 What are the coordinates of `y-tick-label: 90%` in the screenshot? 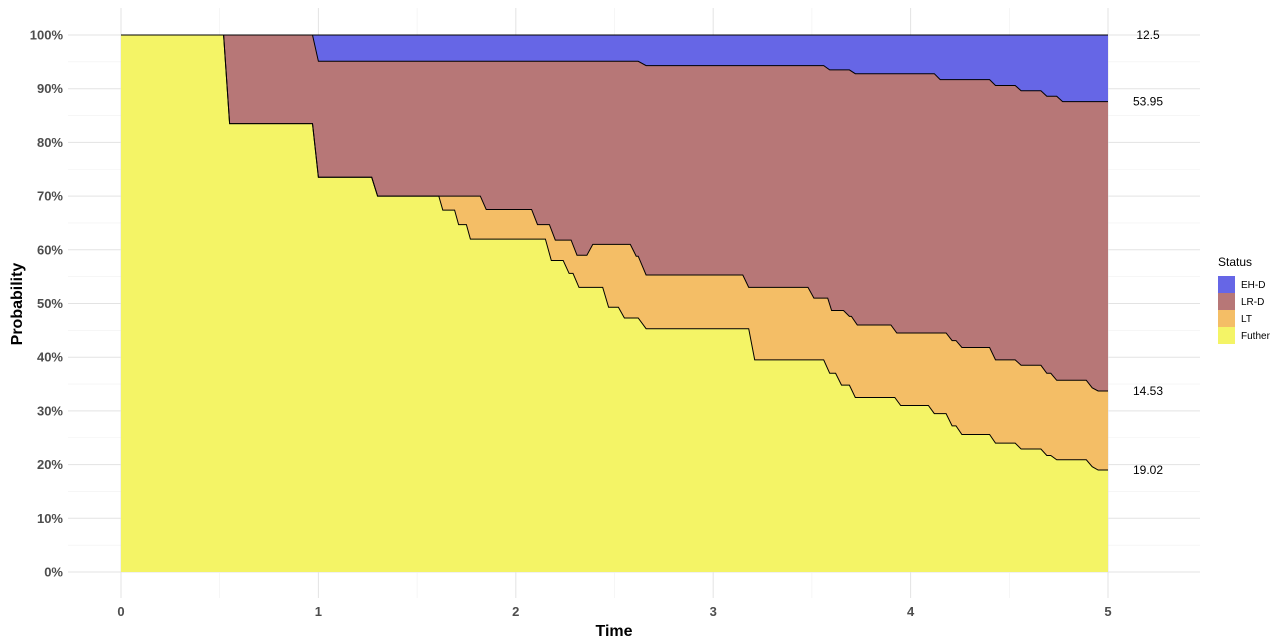 It's located at (50, 88).